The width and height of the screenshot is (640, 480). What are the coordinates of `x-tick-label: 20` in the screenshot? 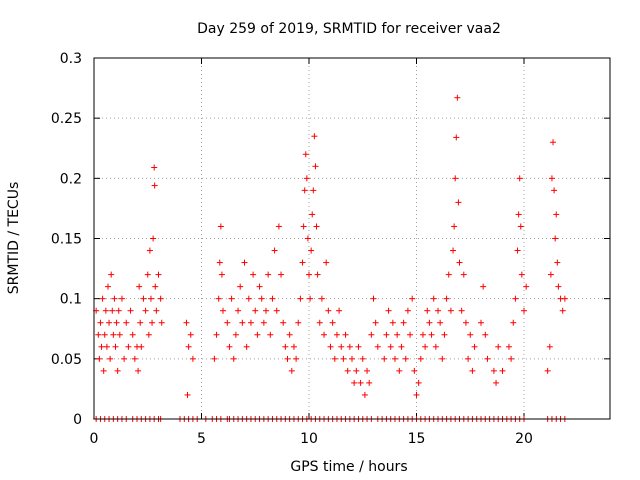 It's located at (524, 439).